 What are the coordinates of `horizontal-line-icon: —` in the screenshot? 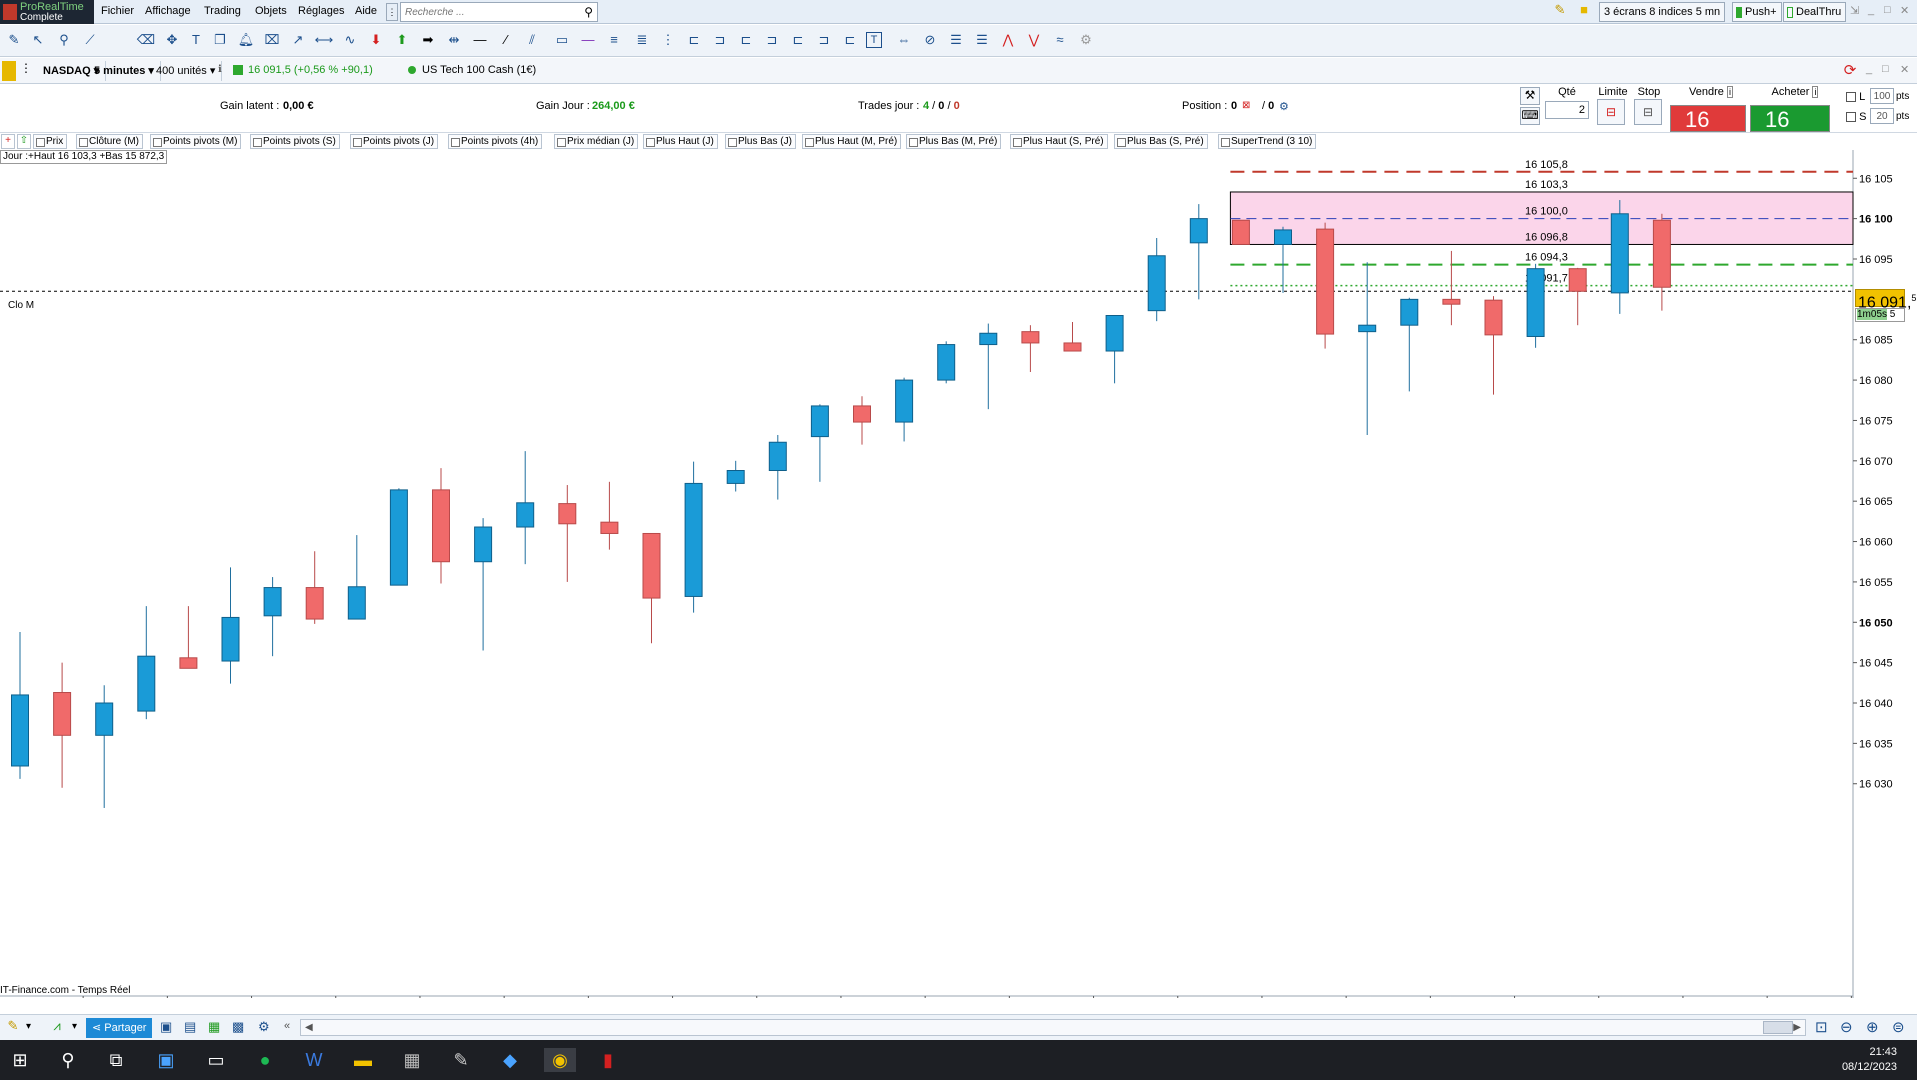 It's located at (480, 39).